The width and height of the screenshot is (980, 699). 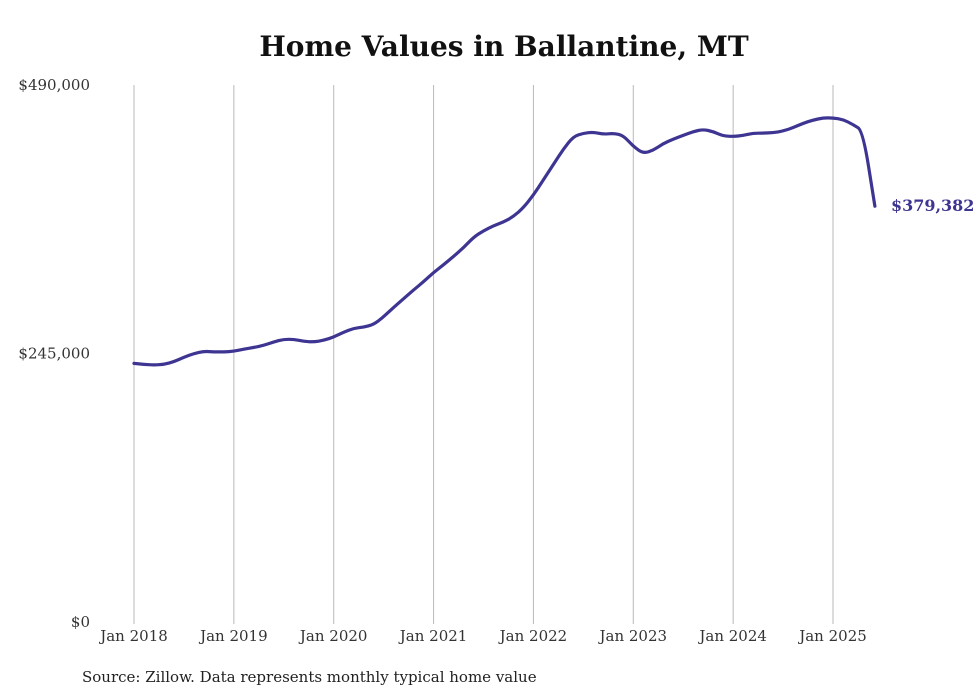 I want to click on y-tick-label: $245,000, so click(x=54, y=354).